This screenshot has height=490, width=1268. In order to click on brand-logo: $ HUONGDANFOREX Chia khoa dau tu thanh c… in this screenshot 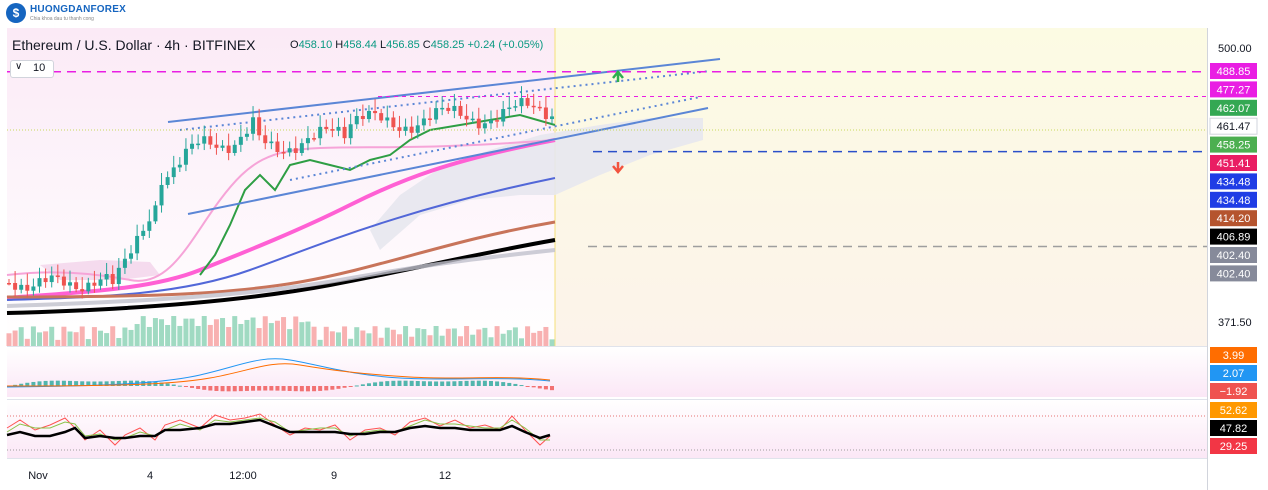, I will do `click(71, 14)`.